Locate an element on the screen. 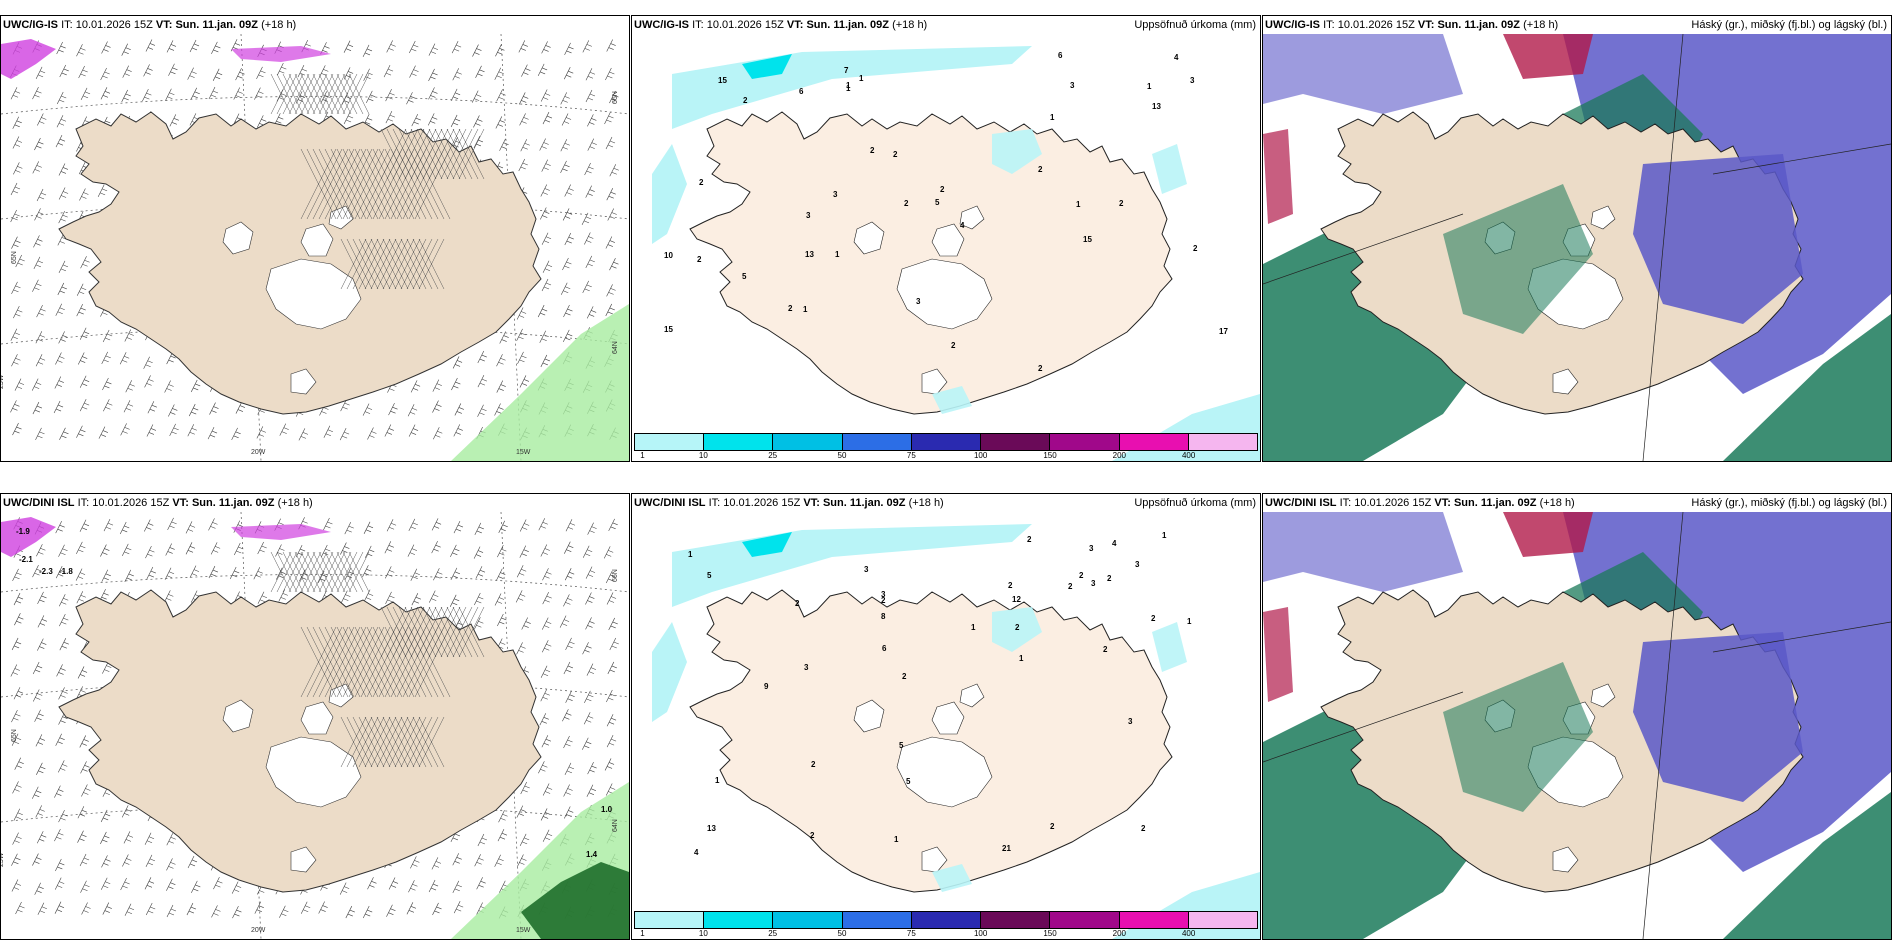 Image resolution: width=1900 pixels, height=950 pixels. colorbar-tick: 75 is located at coordinates (911, 455).